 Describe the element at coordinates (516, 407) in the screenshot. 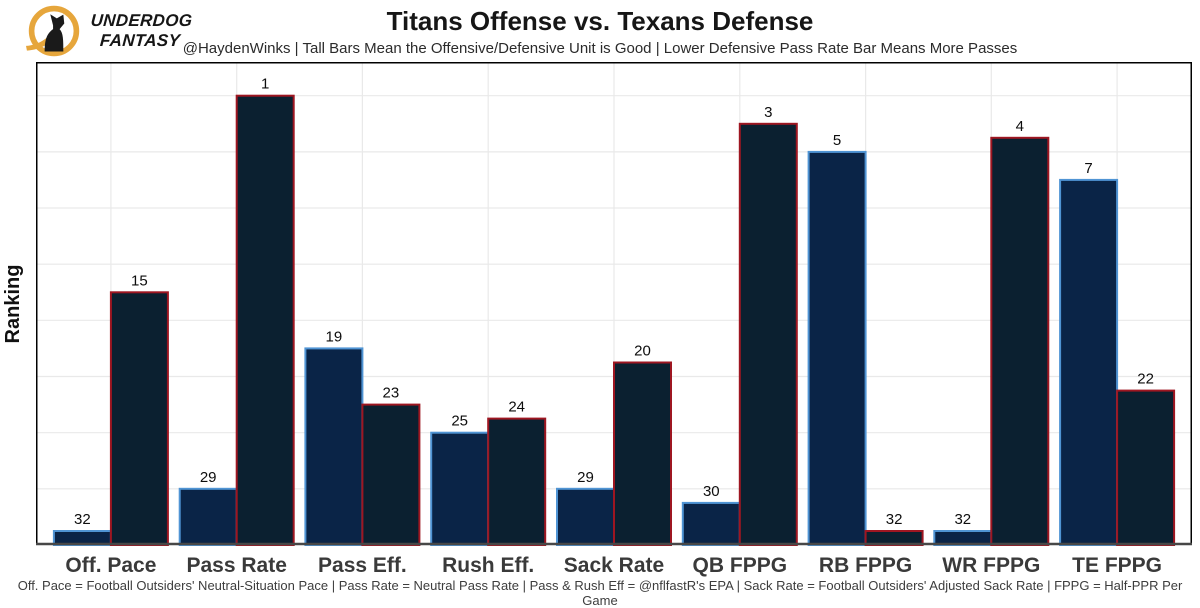

I see `bar-value-label: 24` at that location.